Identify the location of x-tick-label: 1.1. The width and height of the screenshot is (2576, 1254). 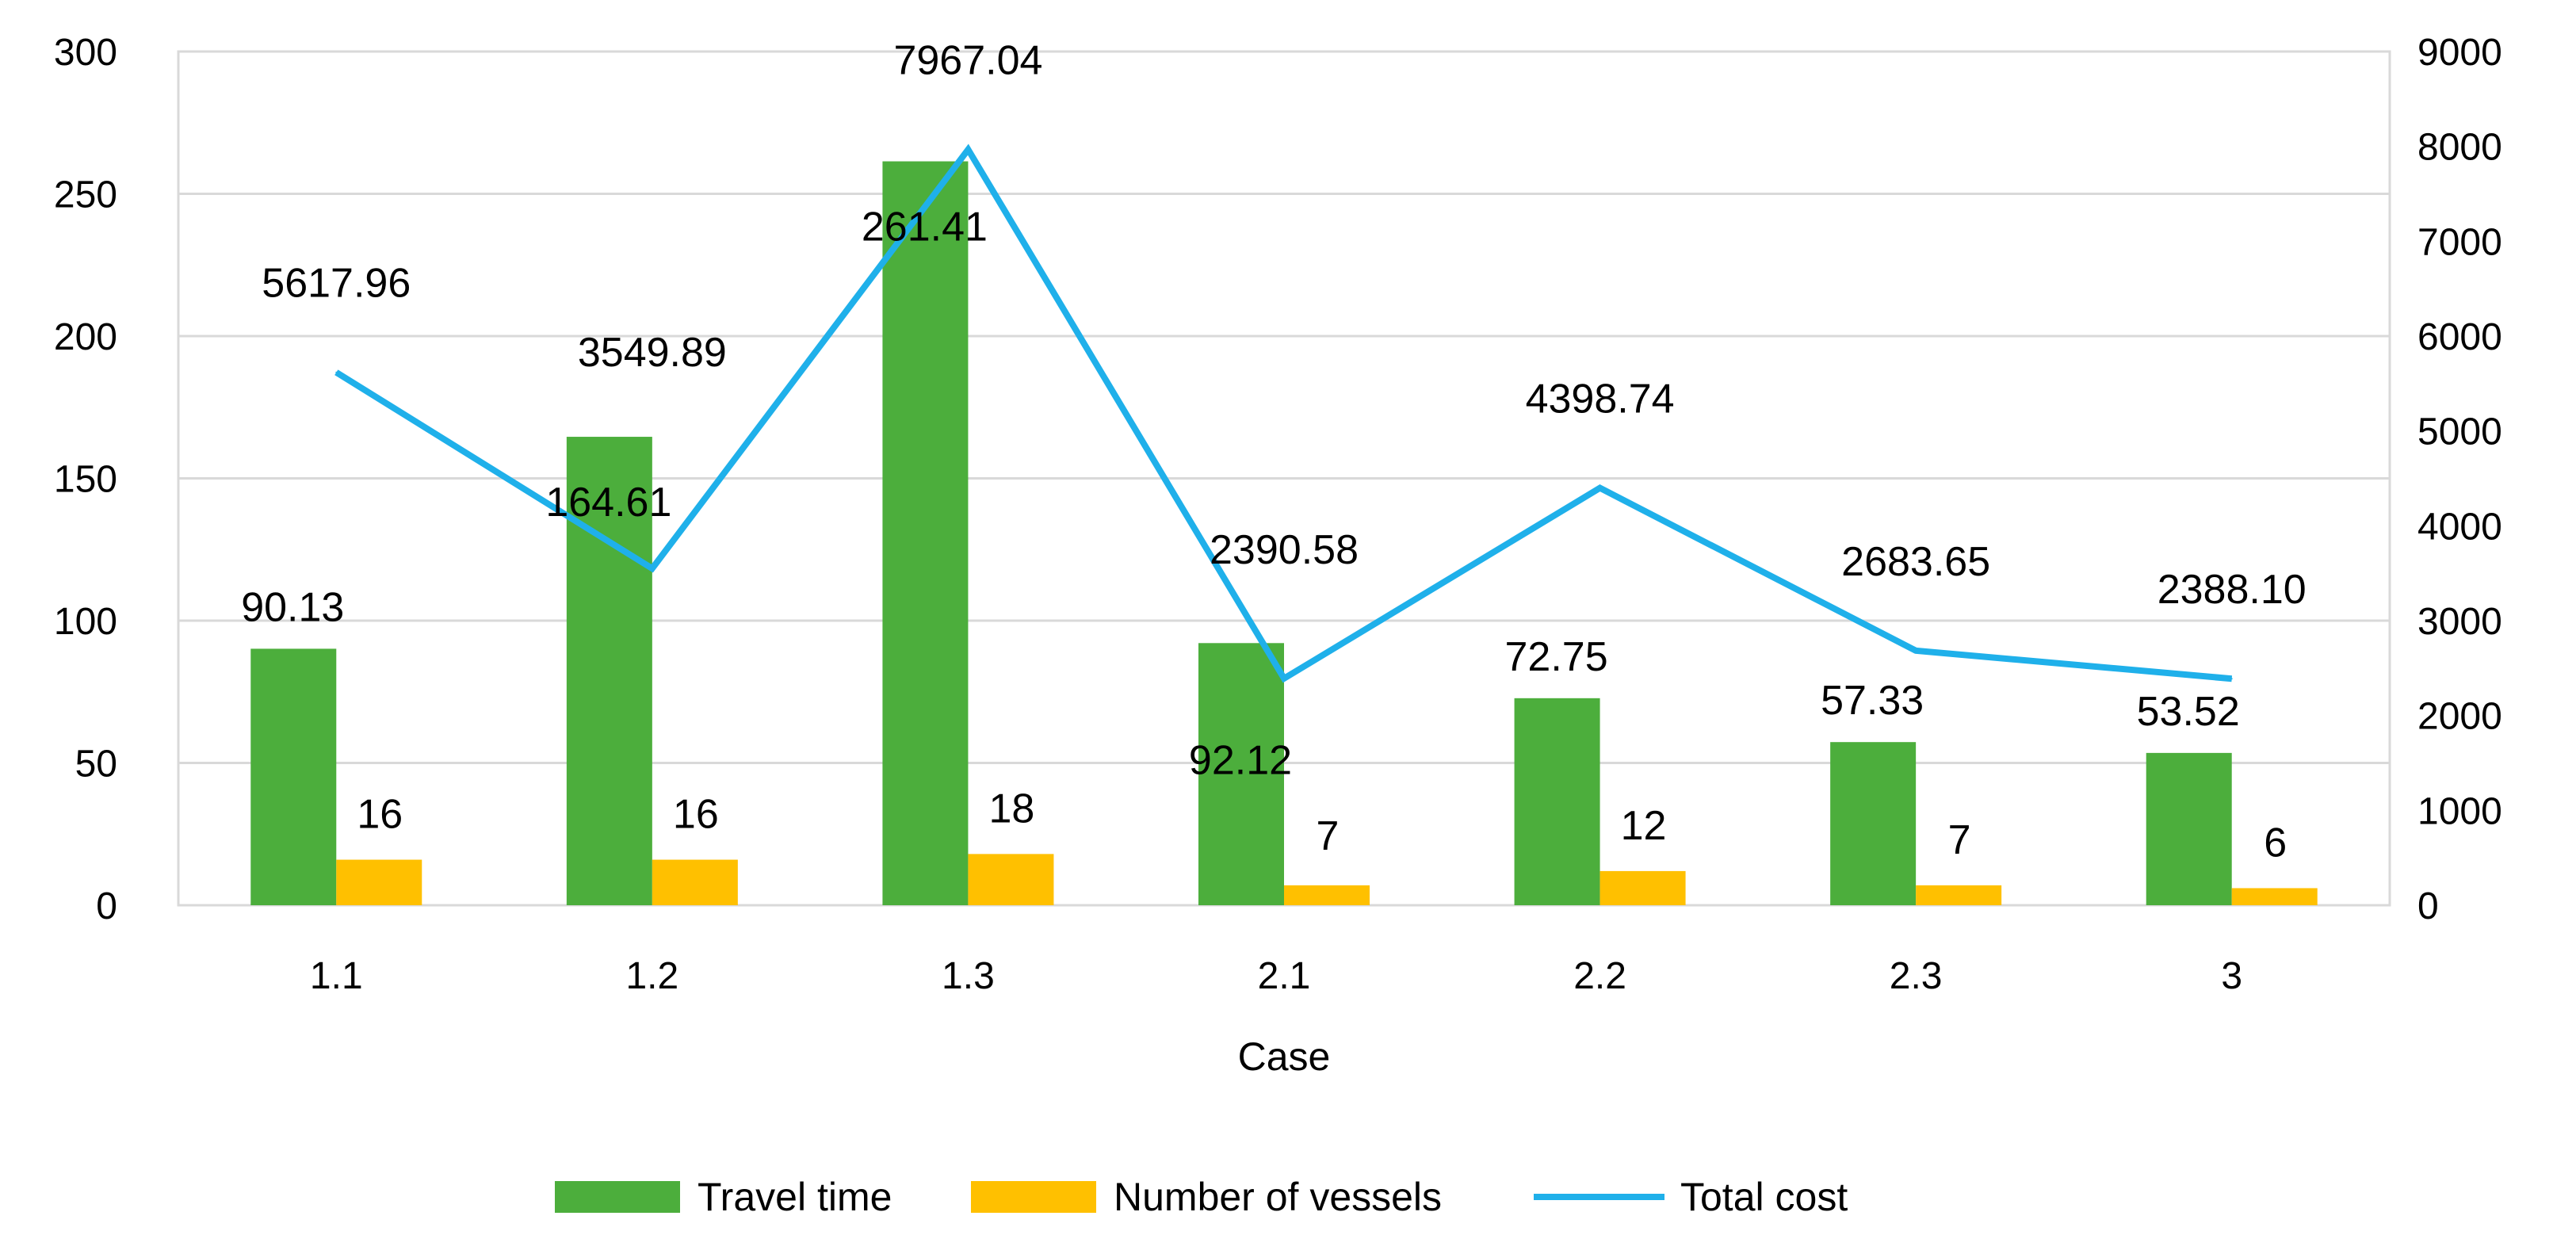
(336, 976).